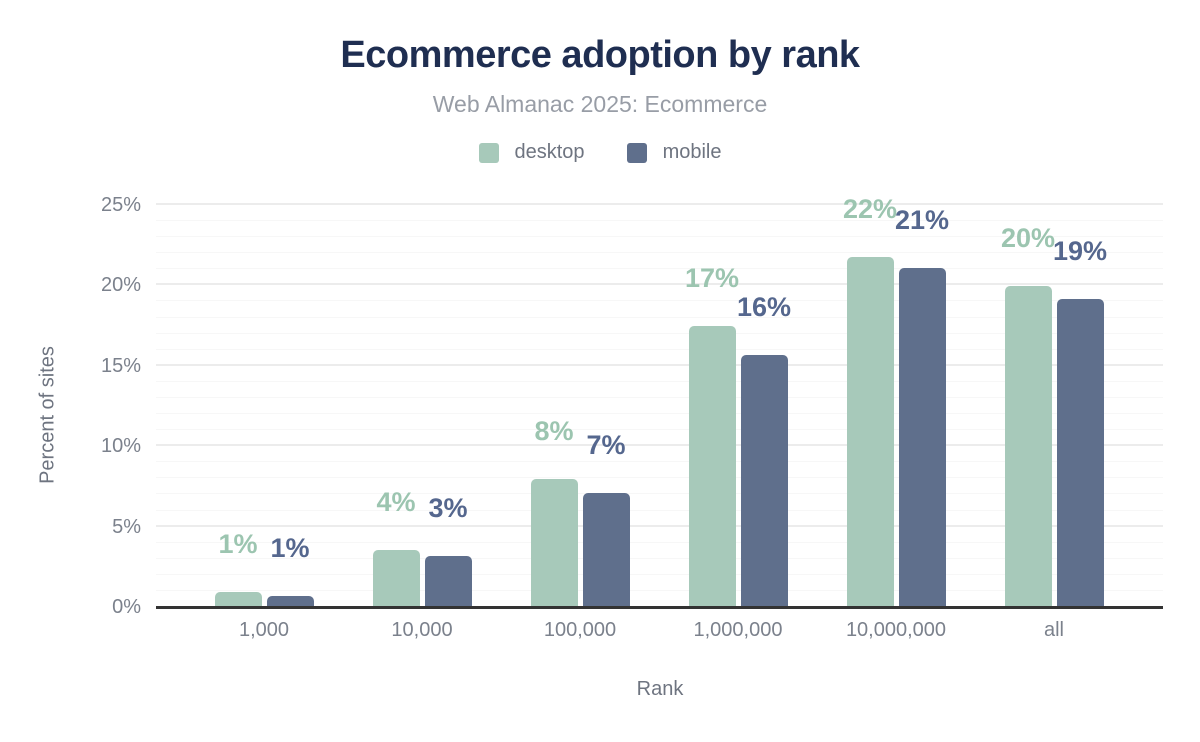 This screenshot has width=1200, height=742. What do you see at coordinates (120, 205) in the screenshot?
I see `y-tick-label-25: 25%` at bounding box center [120, 205].